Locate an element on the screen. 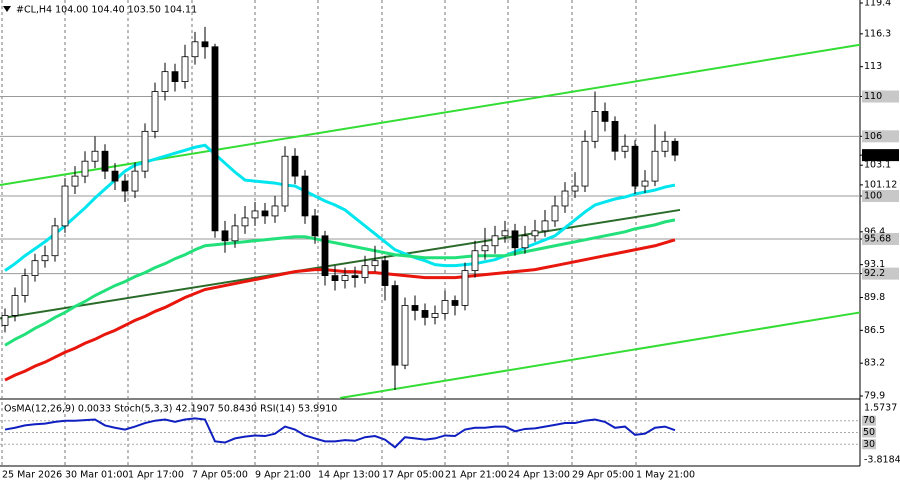 This screenshot has width=900, height=485. x-tick-label: 17 Apr 05:00 is located at coordinates (413, 475).